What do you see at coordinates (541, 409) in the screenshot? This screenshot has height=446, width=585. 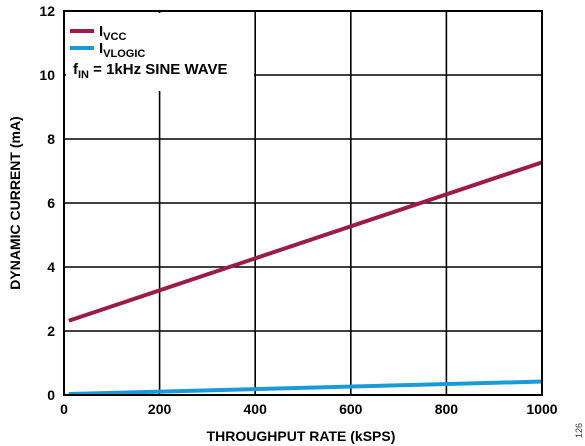 I see `x-tick-label-5: 1000` at bounding box center [541, 409].